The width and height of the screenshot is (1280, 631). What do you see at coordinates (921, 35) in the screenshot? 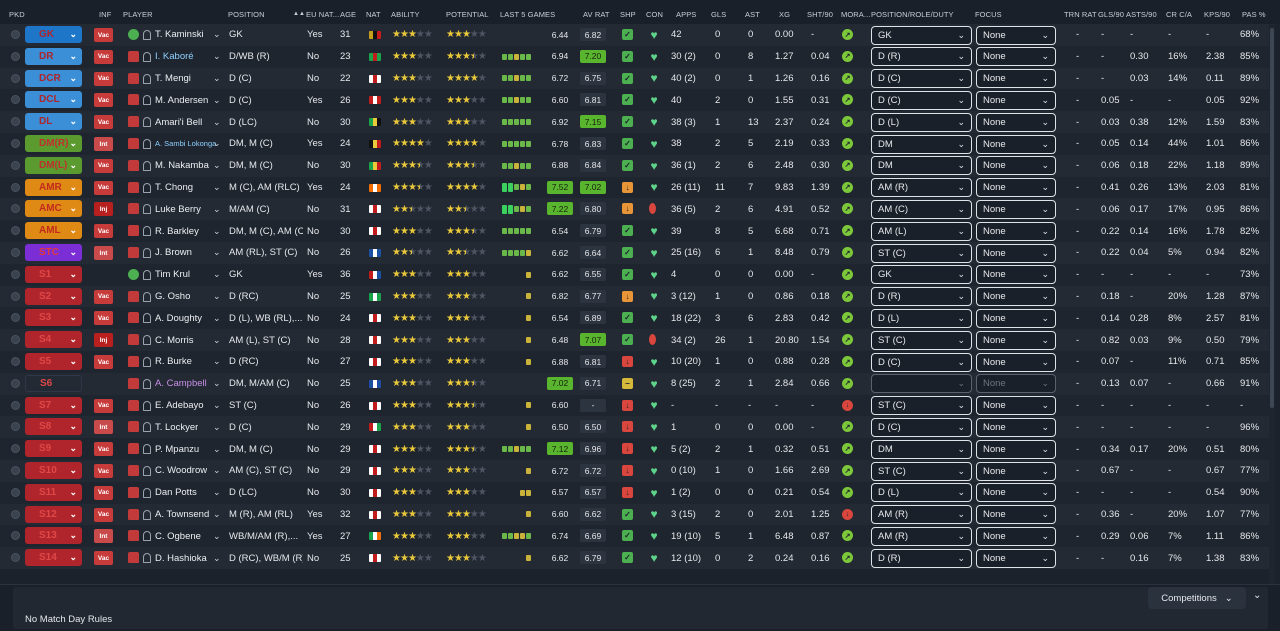
I see `role-dropdown: GK ⌄` at bounding box center [921, 35].